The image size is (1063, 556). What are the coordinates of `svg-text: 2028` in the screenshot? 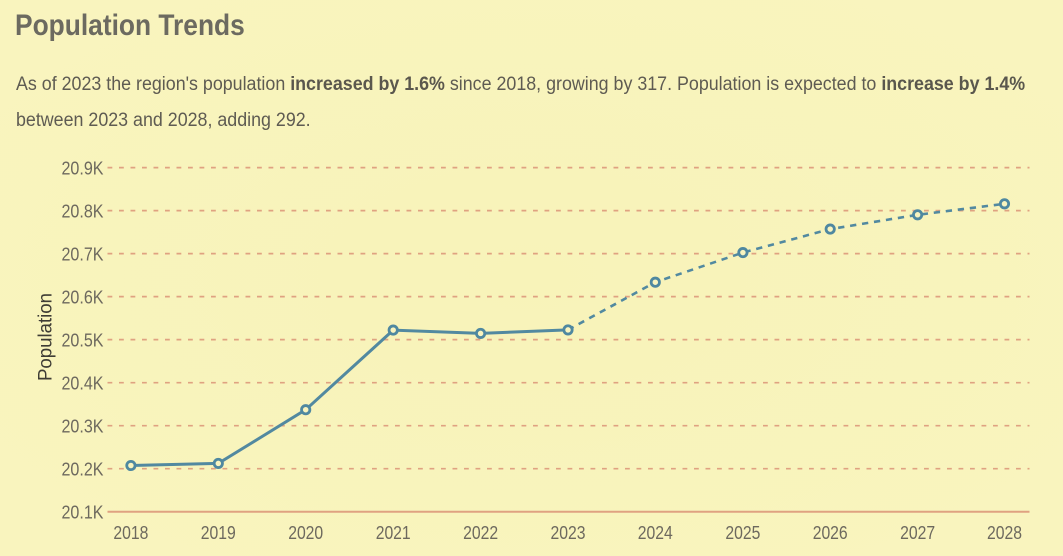 It's located at (1004, 533).